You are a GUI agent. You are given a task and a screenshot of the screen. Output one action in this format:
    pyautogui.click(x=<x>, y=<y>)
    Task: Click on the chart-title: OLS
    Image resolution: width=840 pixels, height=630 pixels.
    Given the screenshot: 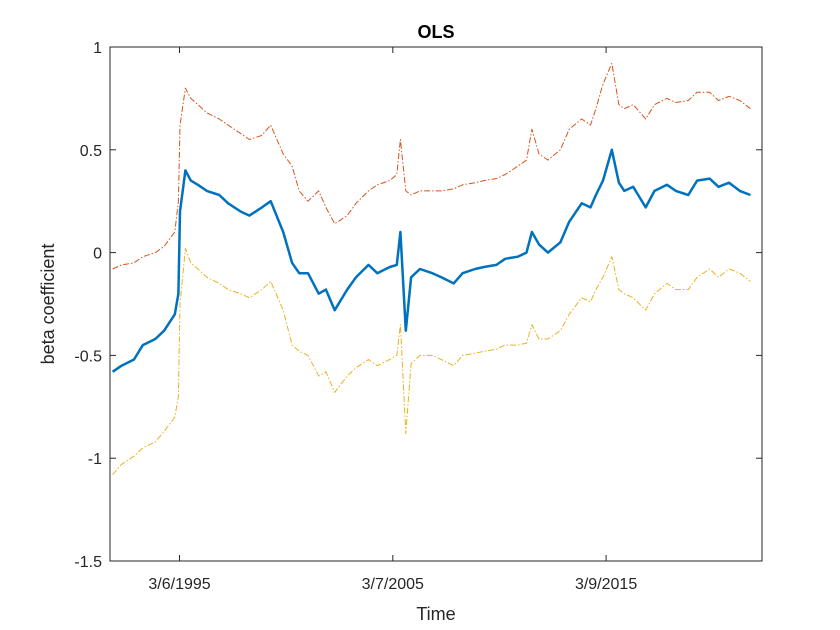 What is the action you would take?
    pyautogui.click(x=435, y=32)
    